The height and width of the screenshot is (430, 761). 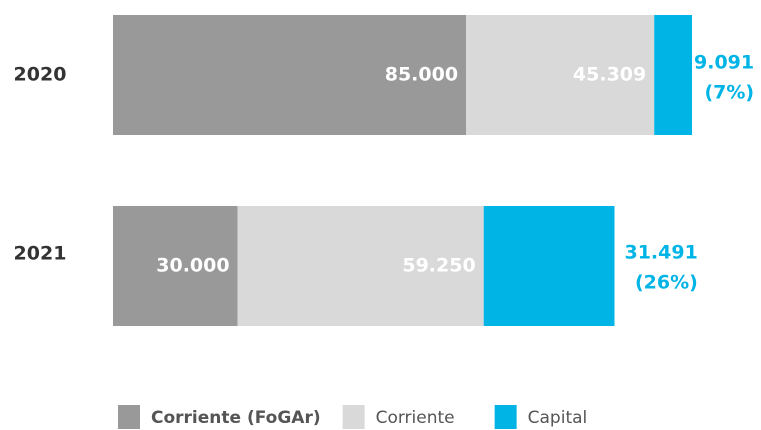 What do you see at coordinates (236, 418) in the screenshot?
I see `legend-label: Corriente (FoGAr)` at bounding box center [236, 418].